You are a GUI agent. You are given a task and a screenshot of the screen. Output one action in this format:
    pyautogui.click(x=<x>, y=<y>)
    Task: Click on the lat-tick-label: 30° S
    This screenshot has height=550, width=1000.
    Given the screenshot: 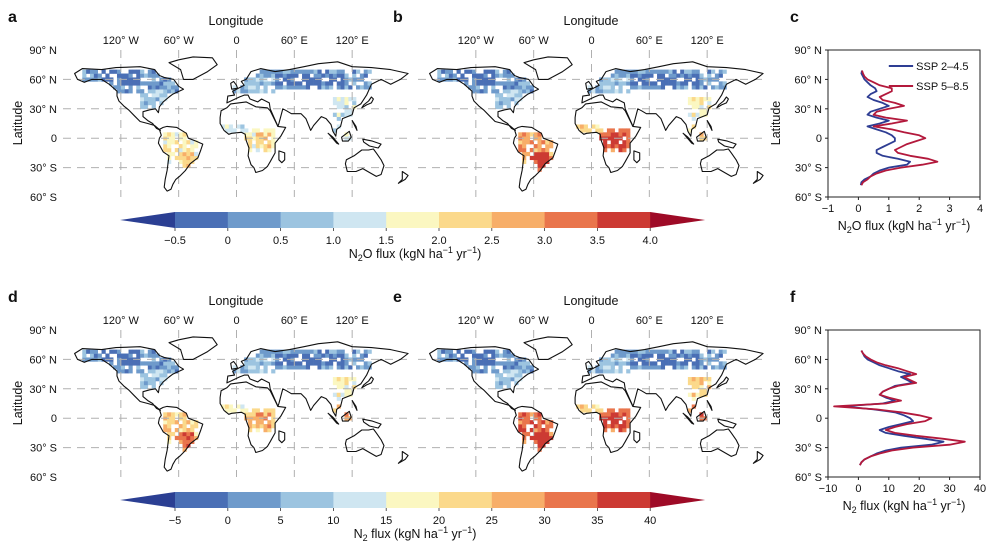 What is the action you would take?
    pyautogui.click(x=43, y=169)
    